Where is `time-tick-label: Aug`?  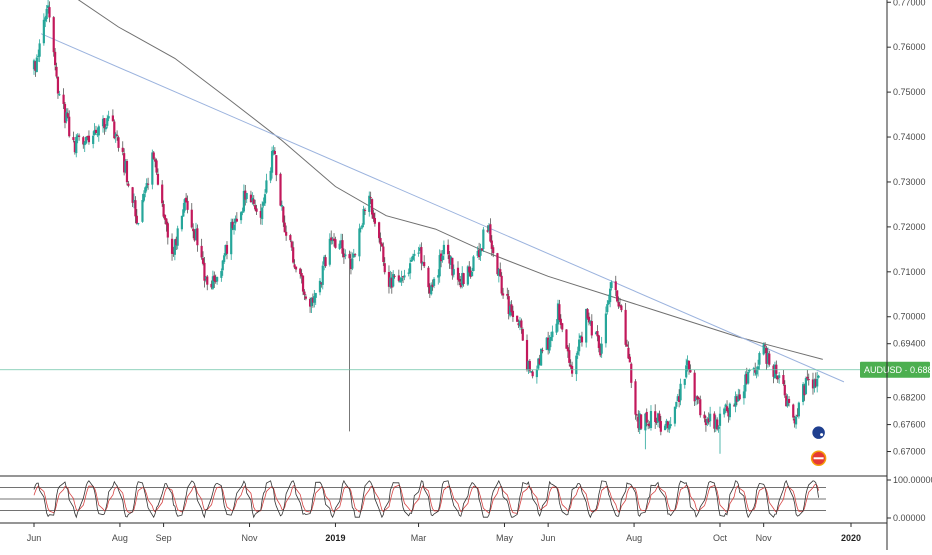 time-tick-label: Aug is located at coordinates (120, 538).